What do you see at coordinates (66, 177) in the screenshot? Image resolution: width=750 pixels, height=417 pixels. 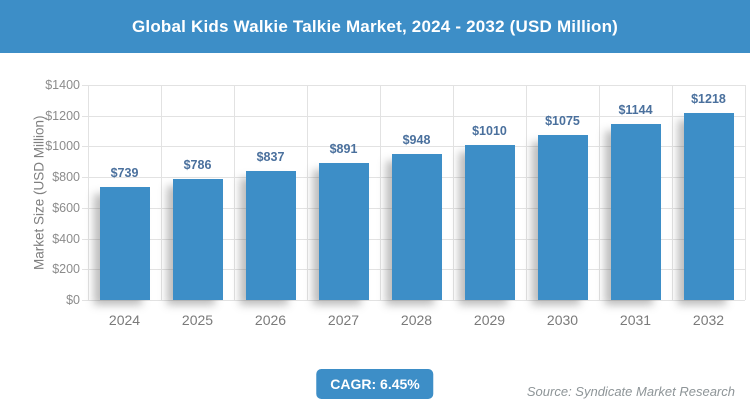 I see `y-tick-label: $800` at bounding box center [66, 177].